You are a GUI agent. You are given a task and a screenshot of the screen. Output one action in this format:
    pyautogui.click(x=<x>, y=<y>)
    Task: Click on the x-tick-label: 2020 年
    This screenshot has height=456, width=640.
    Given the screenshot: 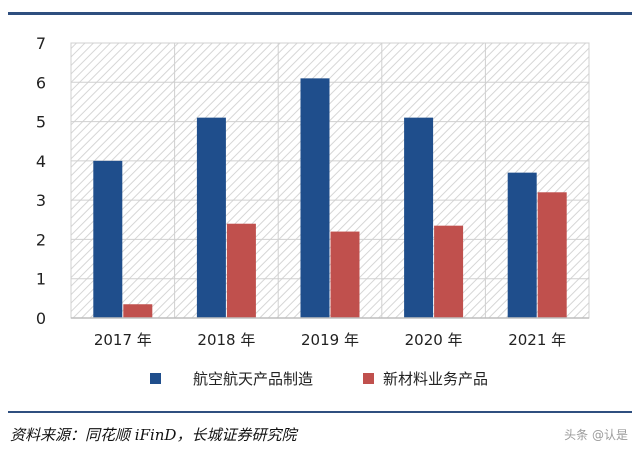 What is the action you would take?
    pyautogui.click(x=434, y=340)
    